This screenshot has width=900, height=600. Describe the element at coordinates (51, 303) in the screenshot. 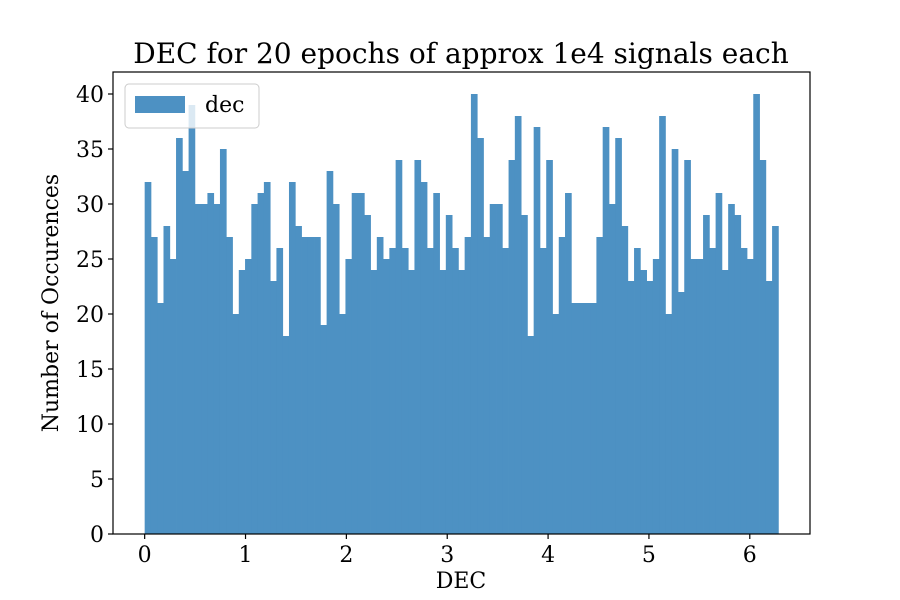

I see `y-axis-label: Number of Occurences` at that location.